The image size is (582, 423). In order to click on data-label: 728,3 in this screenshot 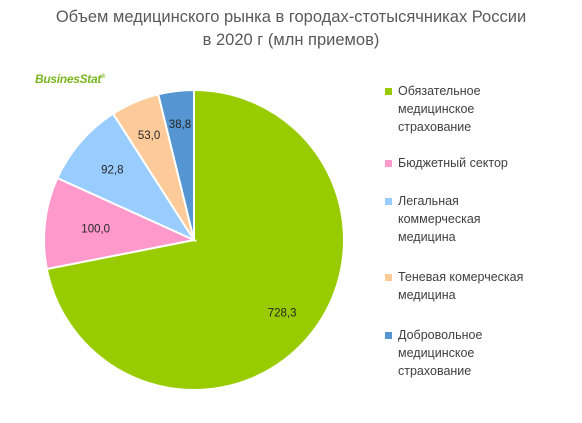, I will do `click(282, 313)`.